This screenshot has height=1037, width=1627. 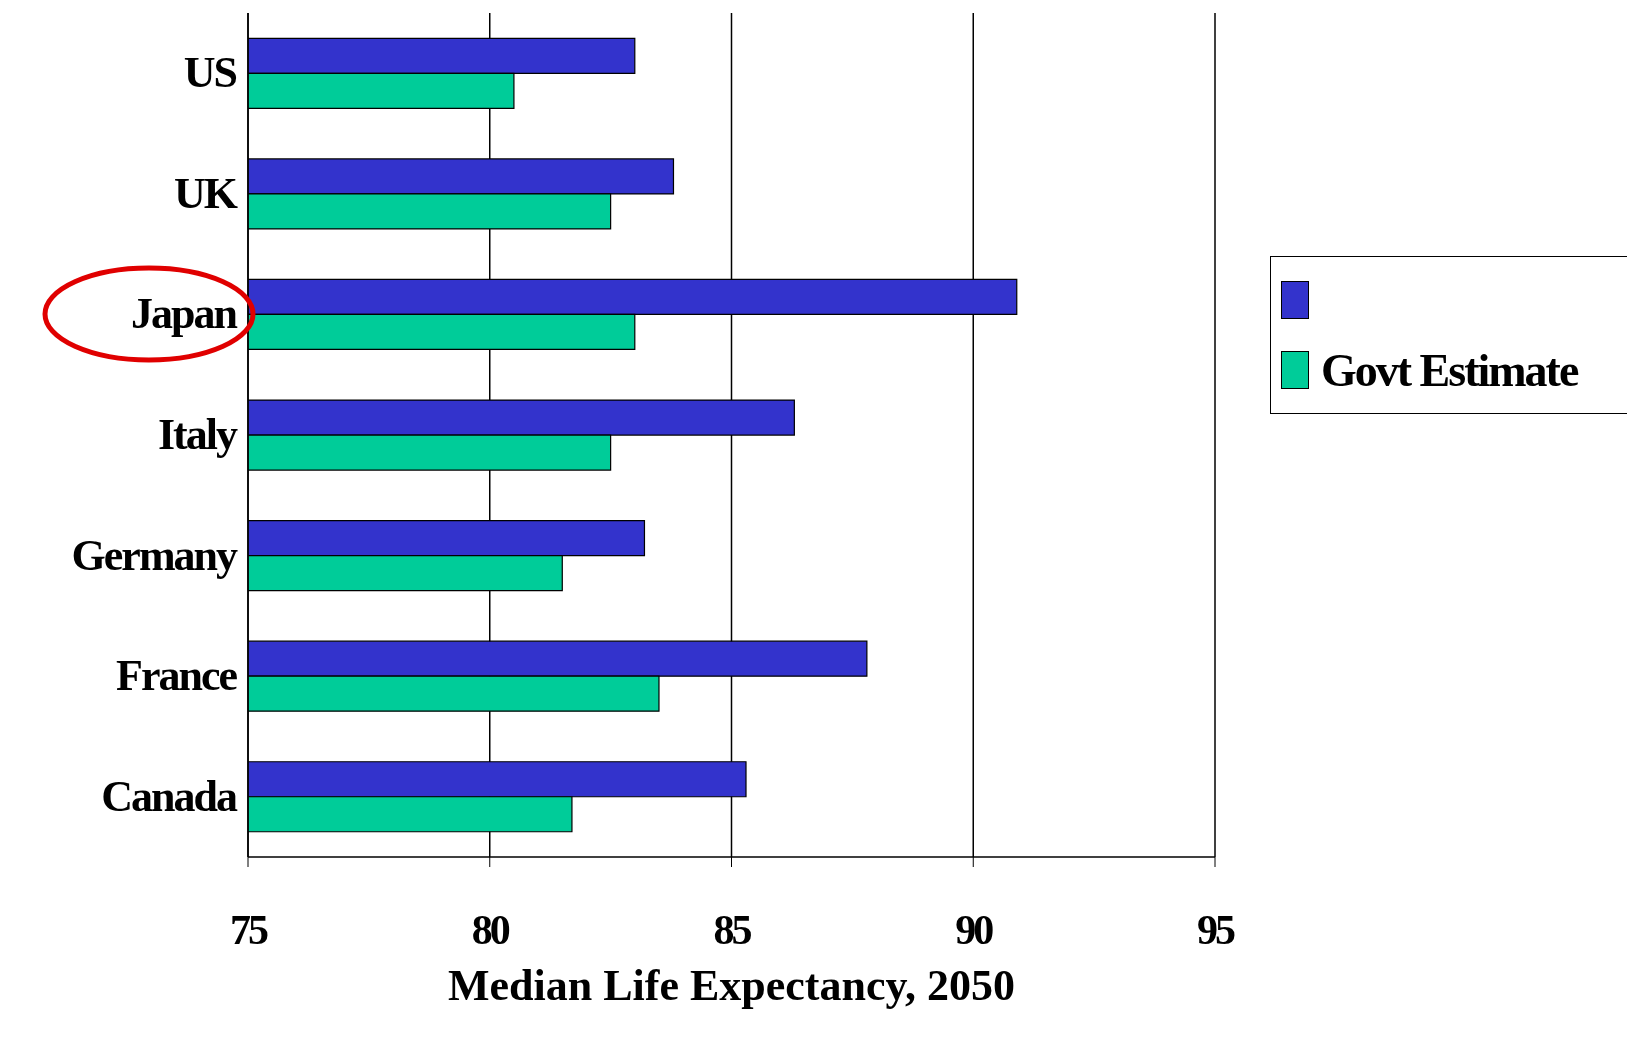 I want to click on y-tick-label: France, so click(x=177, y=676).